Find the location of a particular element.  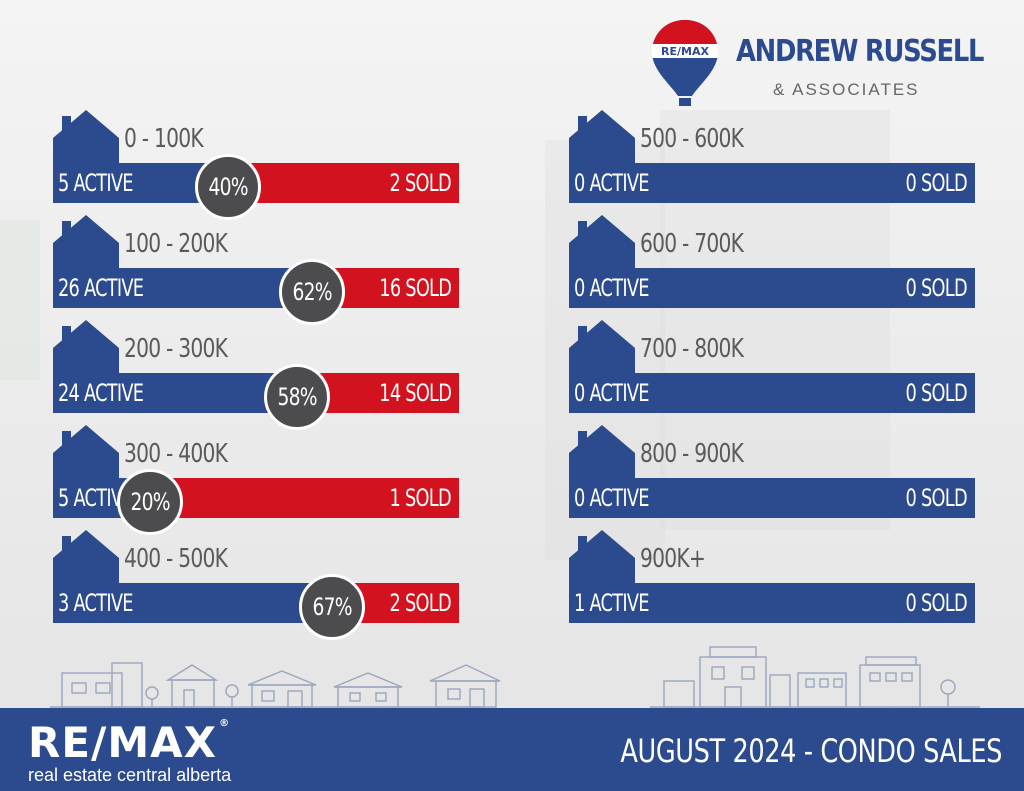

price-range-label: 900K+ is located at coordinates (673, 559).